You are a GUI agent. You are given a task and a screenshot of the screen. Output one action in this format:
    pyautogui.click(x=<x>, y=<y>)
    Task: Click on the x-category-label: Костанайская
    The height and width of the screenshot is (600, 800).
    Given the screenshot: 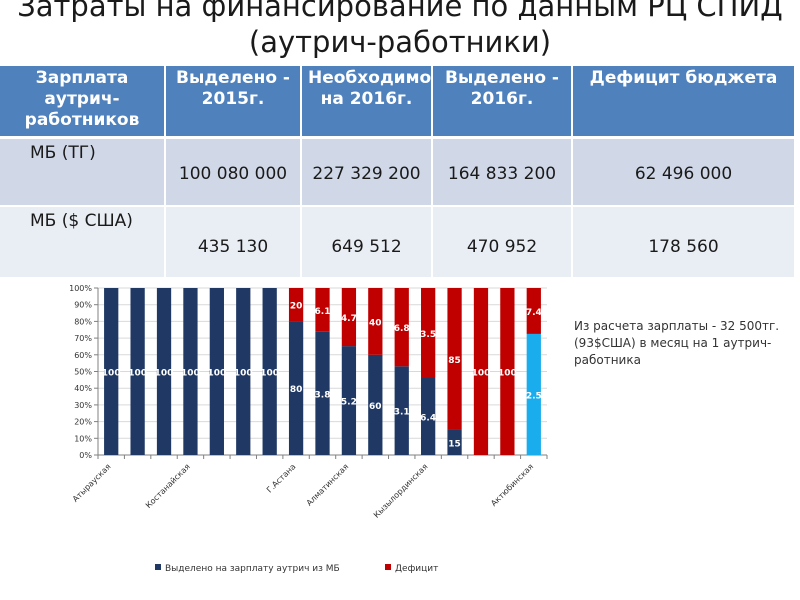 What is the action you would take?
    pyautogui.click(x=168, y=486)
    